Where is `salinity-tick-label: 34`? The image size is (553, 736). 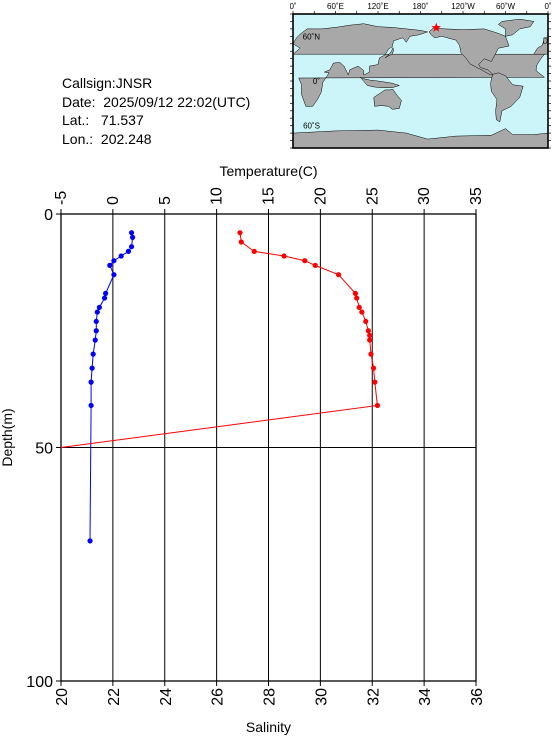
salinity-tick-label: 34 is located at coordinates (425, 697).